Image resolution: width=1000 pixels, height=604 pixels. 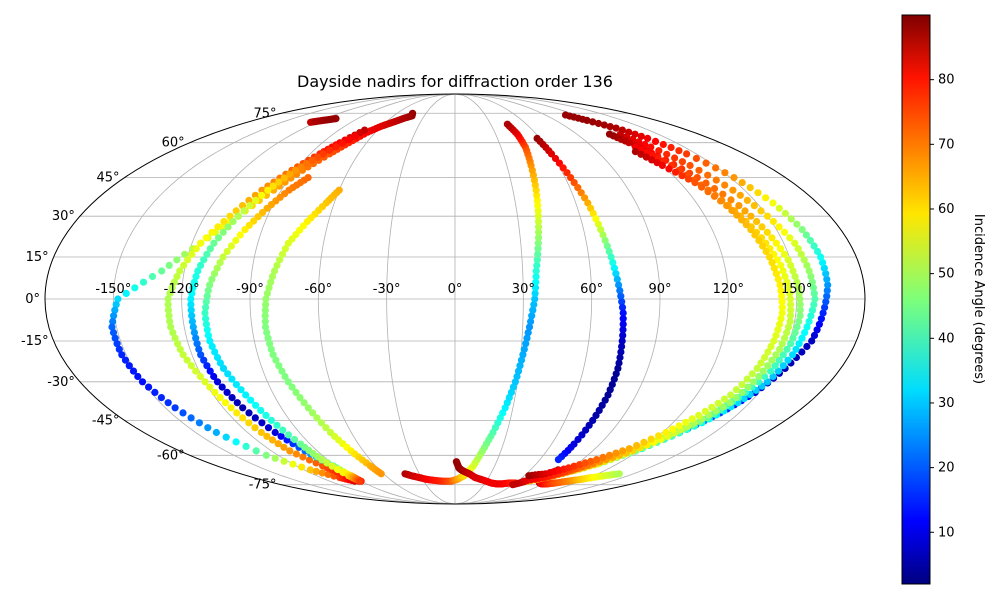 What do you see at coordinates (796, 289) in the screenshot?
I see `lon-tick-label: 150°` at bounding box center [796, 289].